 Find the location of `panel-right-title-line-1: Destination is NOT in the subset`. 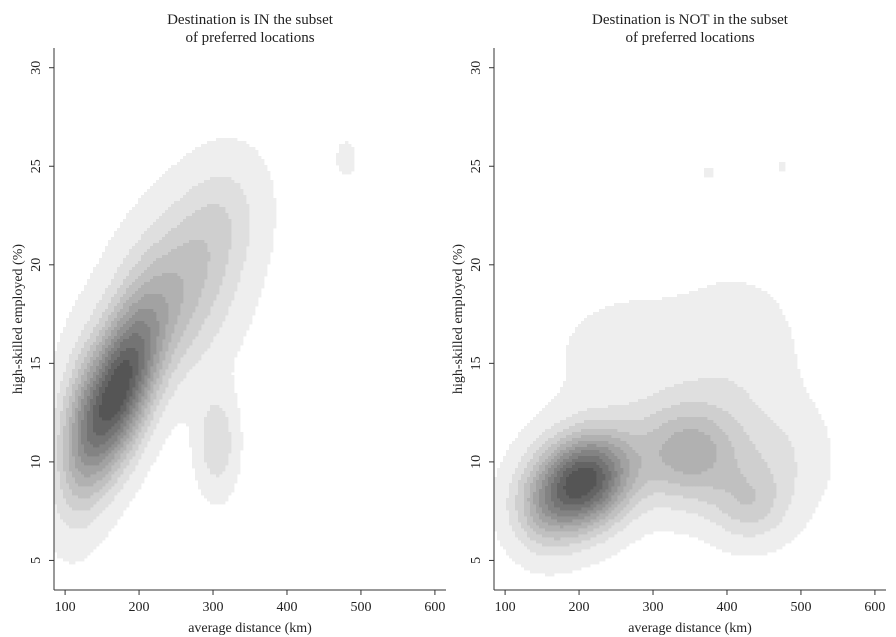

panel-right-title-line-1: Destination is NOT in the subset is located at coordinates (690, 20).